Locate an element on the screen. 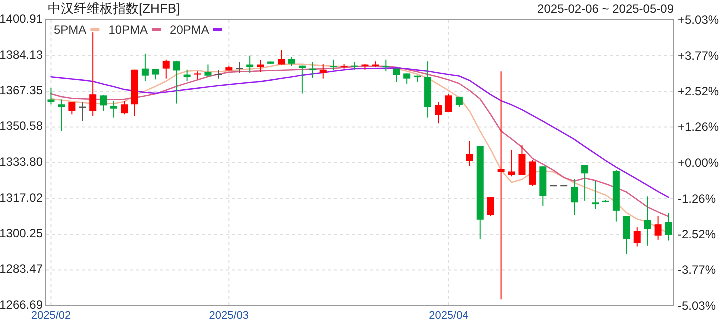 Image resolution: width=720 pixels, height=320 pixels. legend-label: 20PMA is located at coordinates (190, 30).